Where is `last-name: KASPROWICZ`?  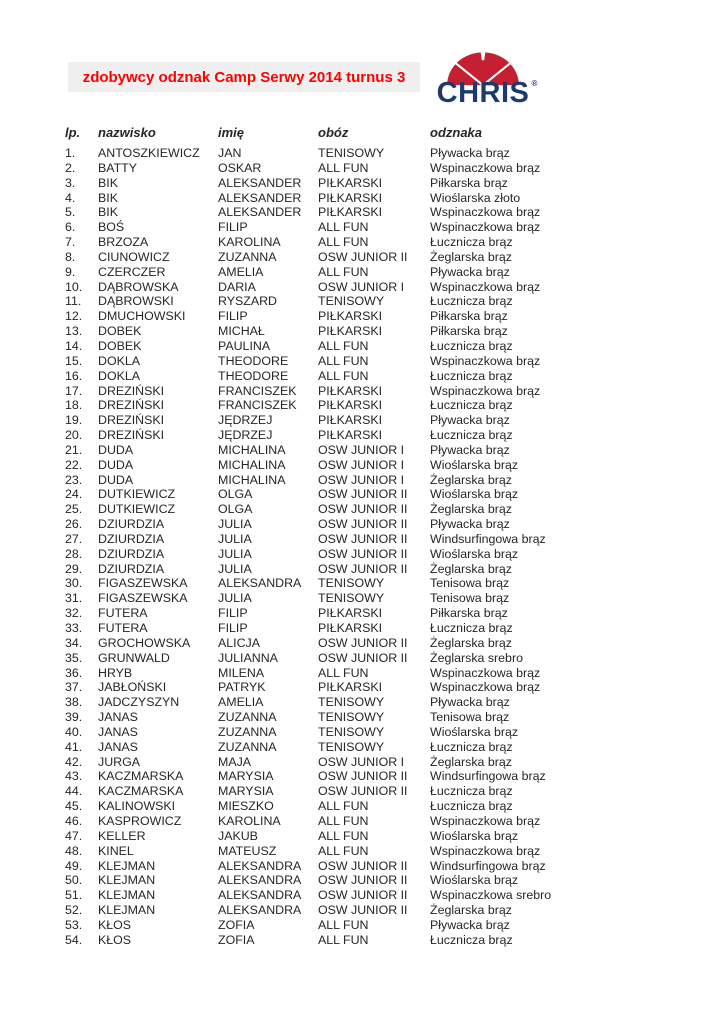 last-name: KASPROWICZ is located at coordinates (140, 820).